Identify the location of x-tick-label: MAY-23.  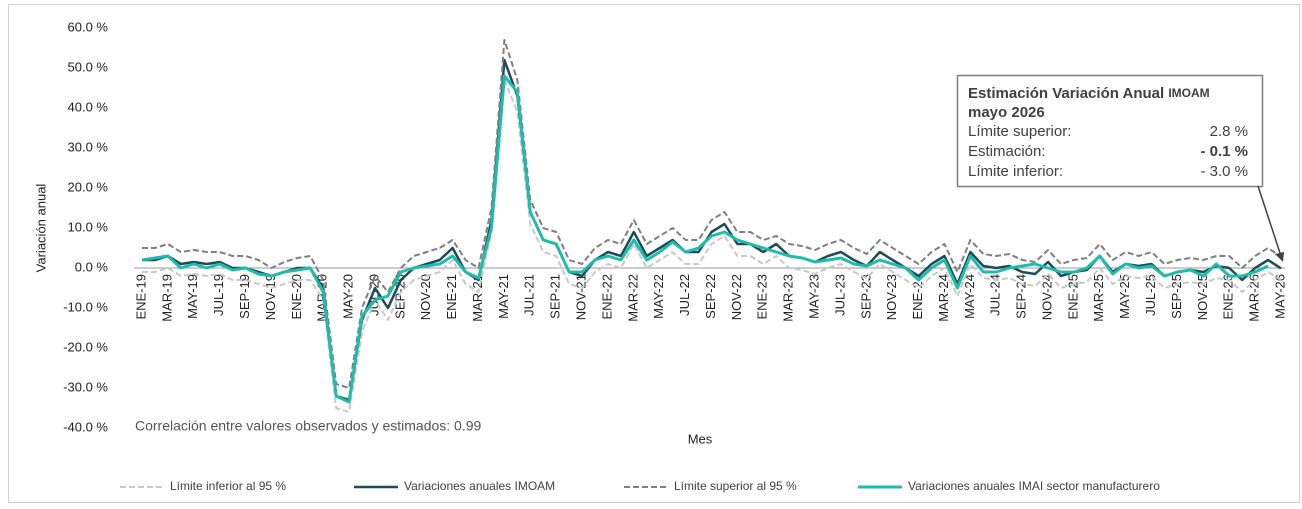
(813, 296).